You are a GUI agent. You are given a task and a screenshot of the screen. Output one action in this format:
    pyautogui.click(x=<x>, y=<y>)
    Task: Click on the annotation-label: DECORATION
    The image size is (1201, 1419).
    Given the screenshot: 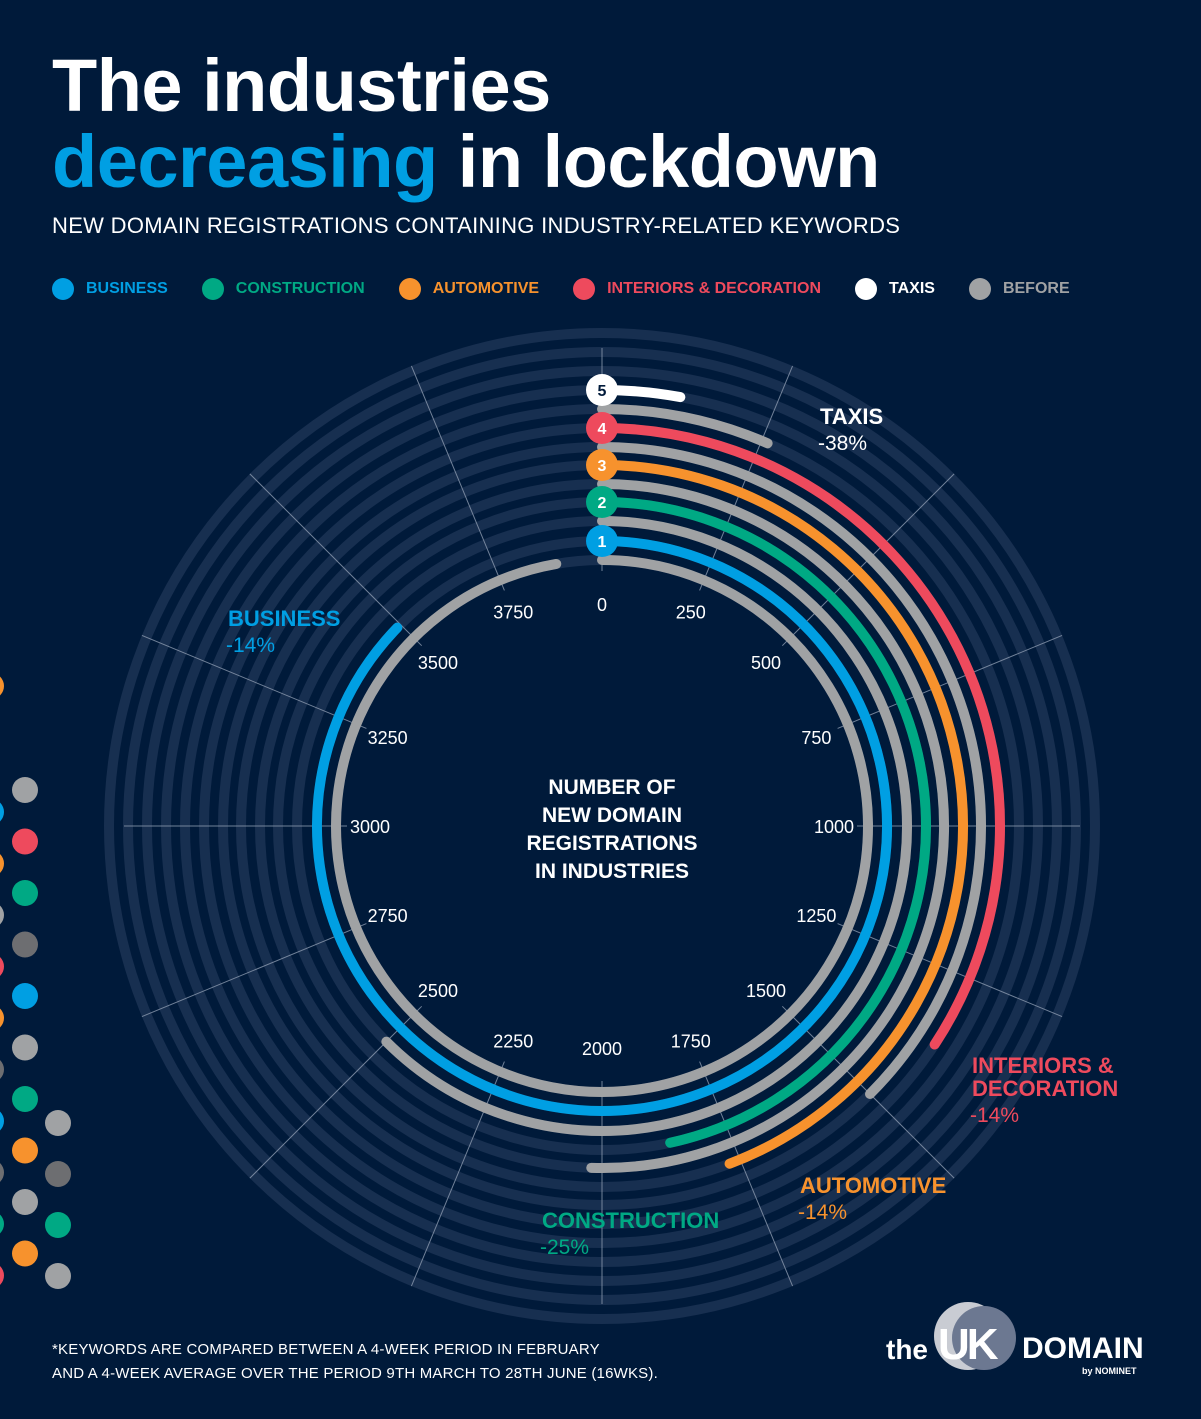 What is the action you would take?
    pyautogui.click(x=1045, y=1088)
    